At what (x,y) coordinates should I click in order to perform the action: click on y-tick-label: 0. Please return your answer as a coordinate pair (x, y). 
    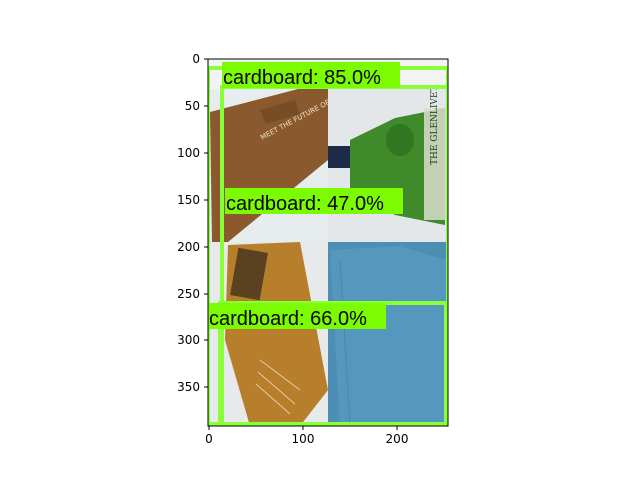
    Looking at the image, I should click on (196, 59).